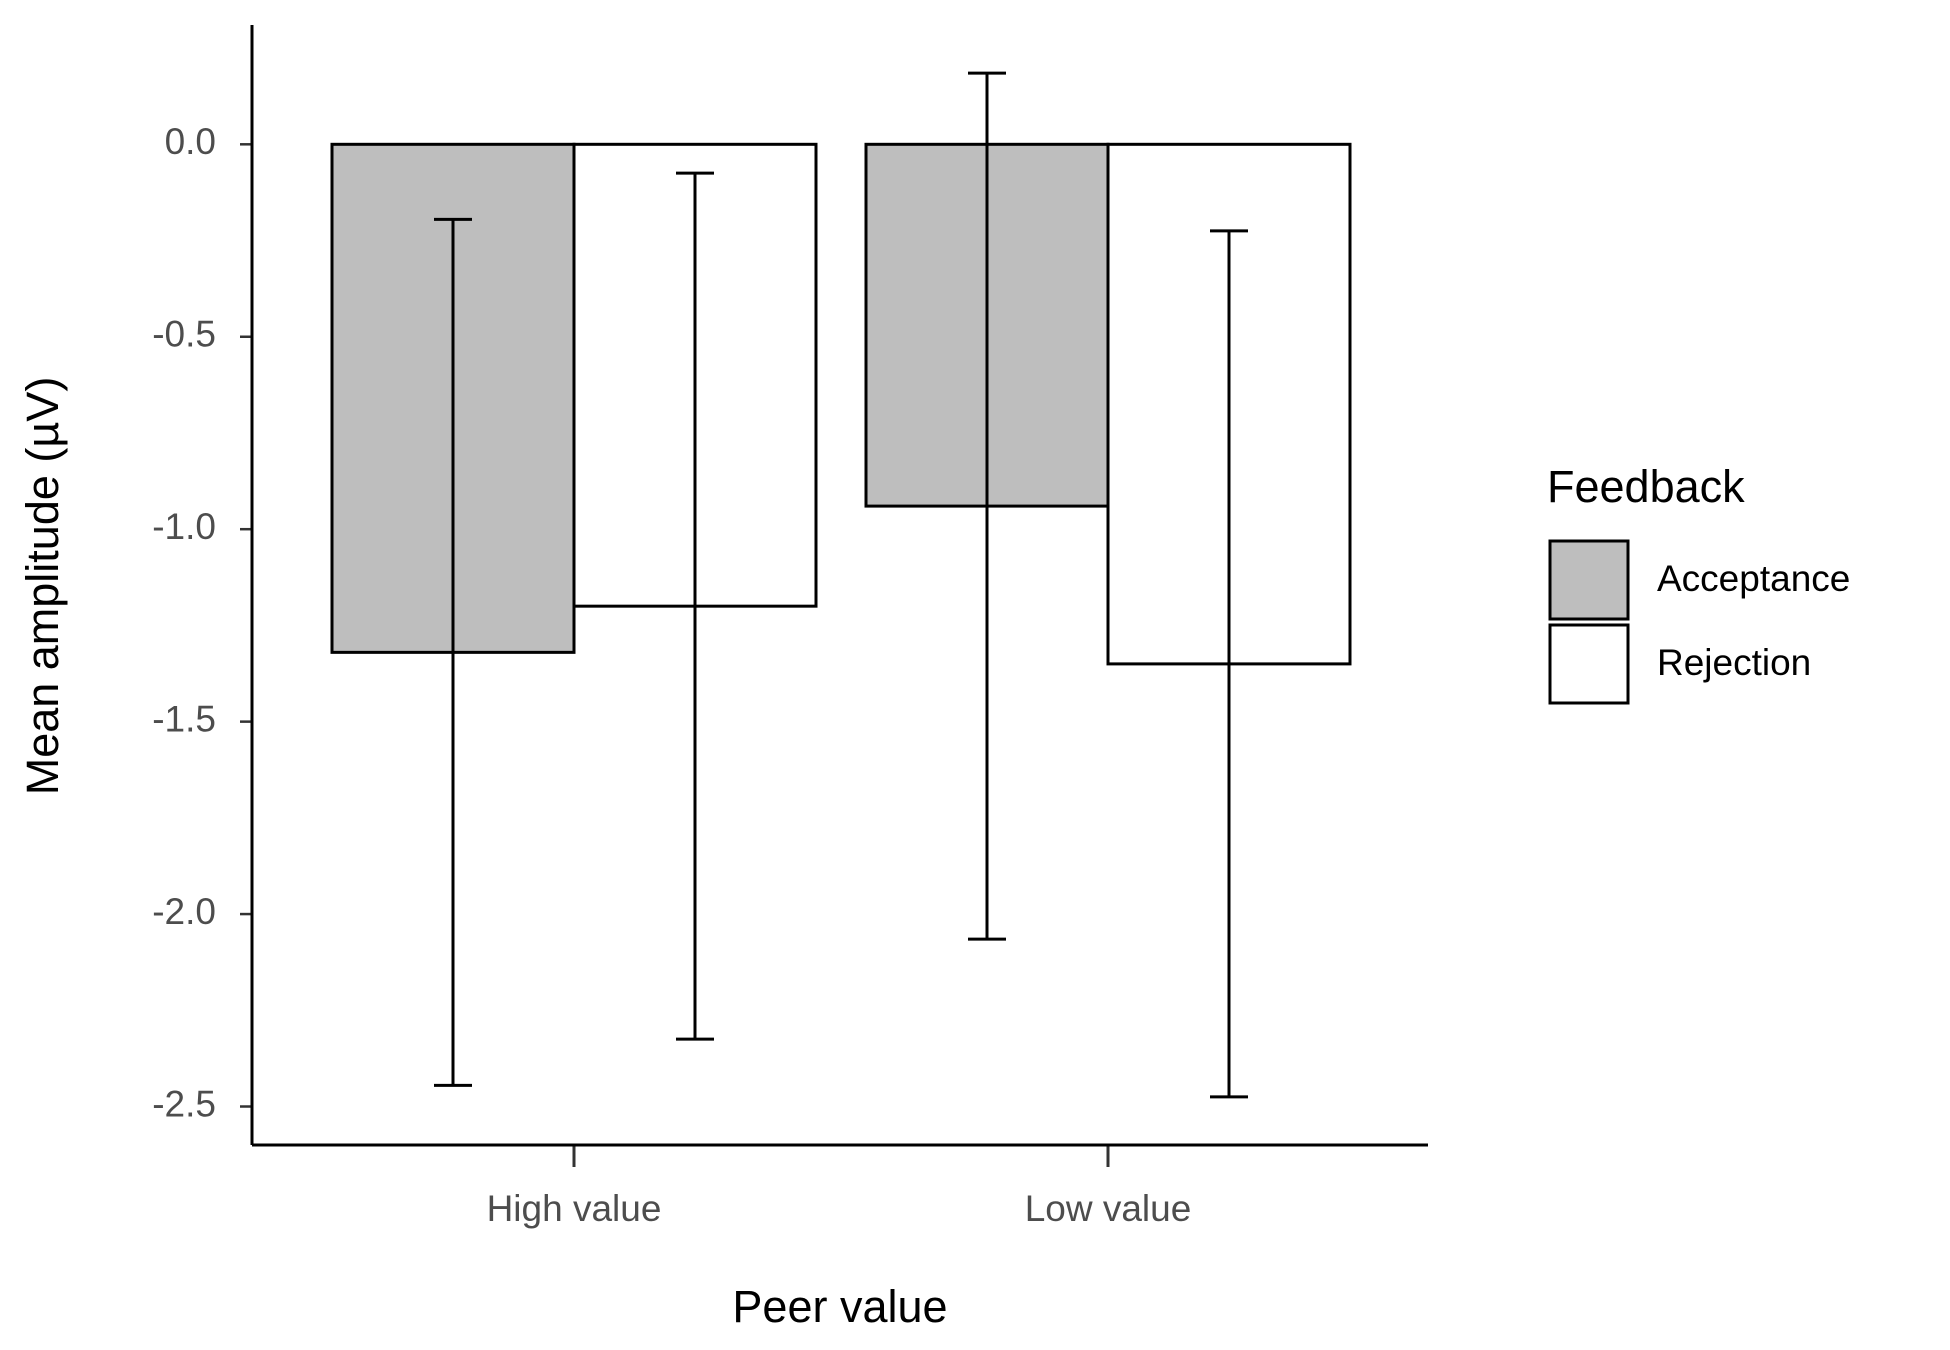 This screenshot has height=1350, width=1950. I want to click on x-tick-label: High value, so click(574, 1208).